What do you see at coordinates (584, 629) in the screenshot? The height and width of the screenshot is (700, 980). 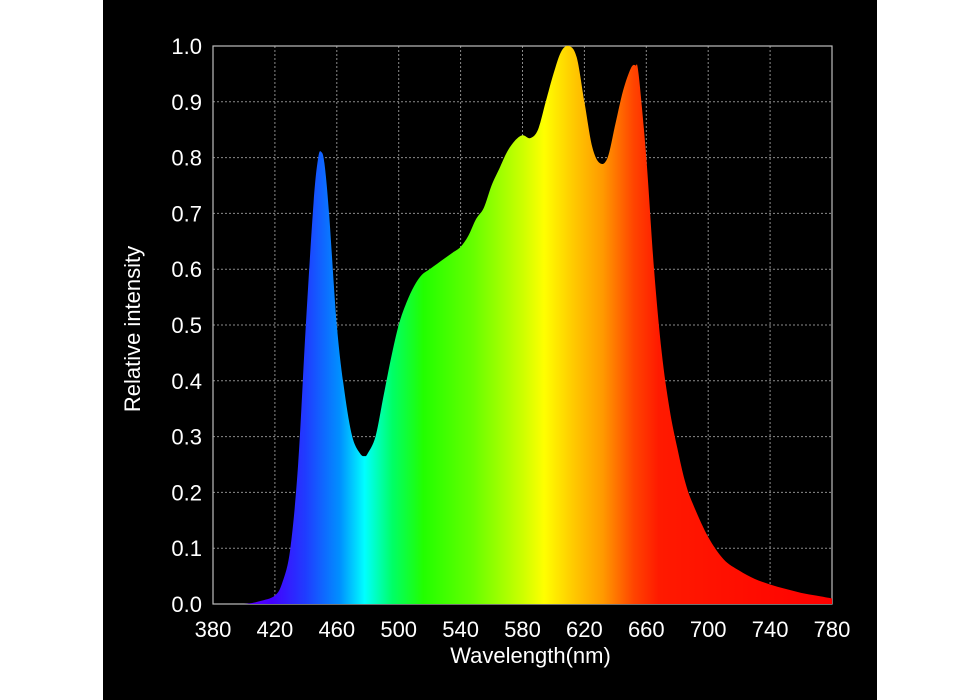 I see `x-tick-label: 620` at bounding box center [584, 629].